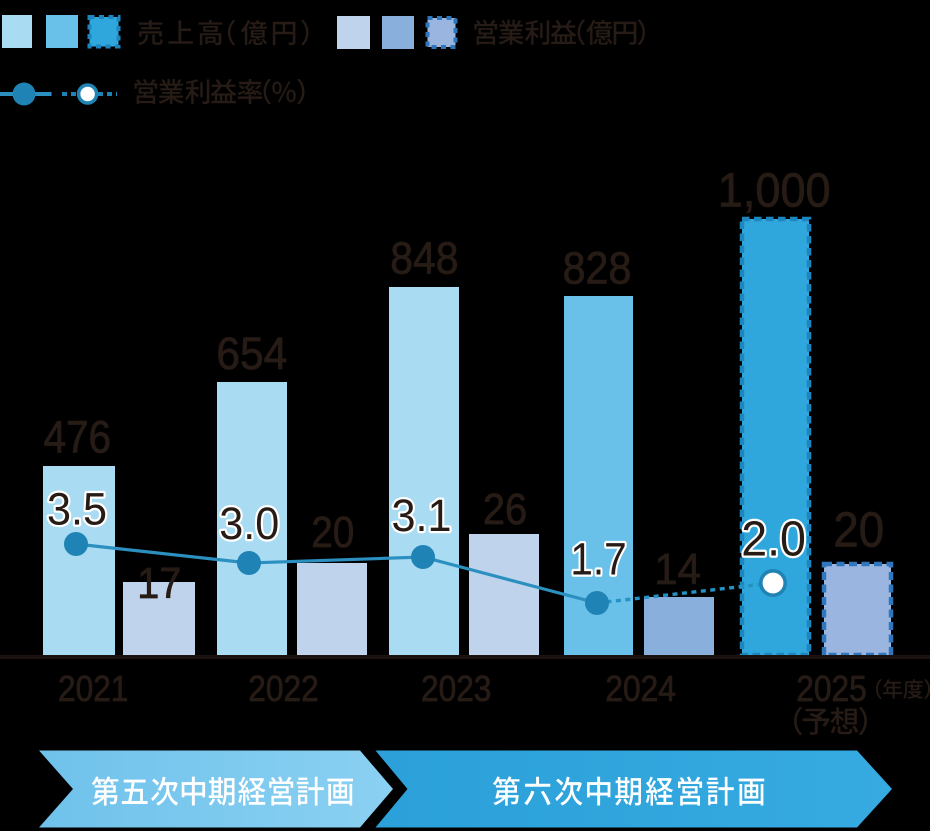 This screenshot has width=930, height=831. Describe the element at coordinates (421, 516) in the screenshot. I see `svg-text: 3.1` at that location.